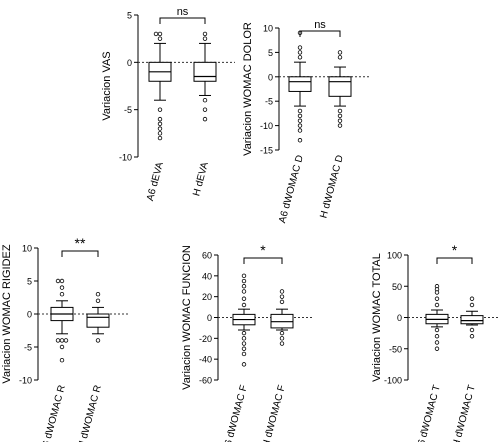 The width and height of the screenshot is (500, 442). Describe the element at coordinates (335, 135) in the screenshot. I see `box-2: H dWOMAC D` at that location.